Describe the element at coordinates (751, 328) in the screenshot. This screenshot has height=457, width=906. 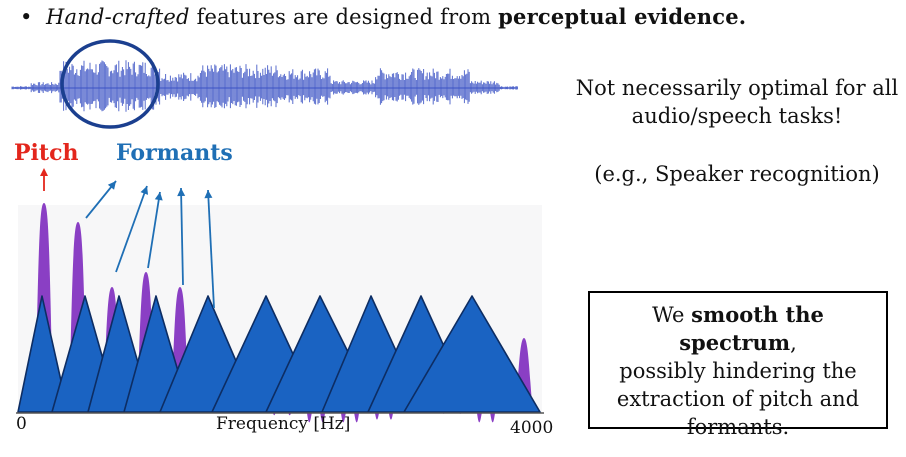
I see `box-line1-bold: smooth the spectrum` at that location.